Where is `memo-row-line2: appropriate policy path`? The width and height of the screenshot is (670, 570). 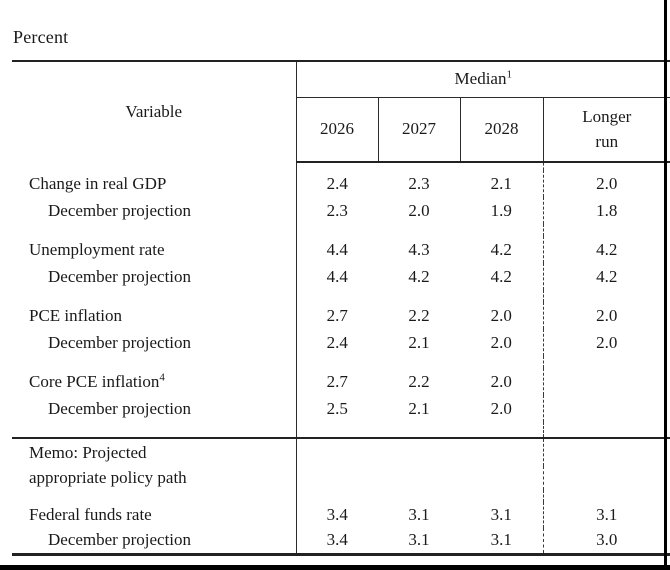
memo-row-line2: appropriate policy path is located at coordinates (341, 478).